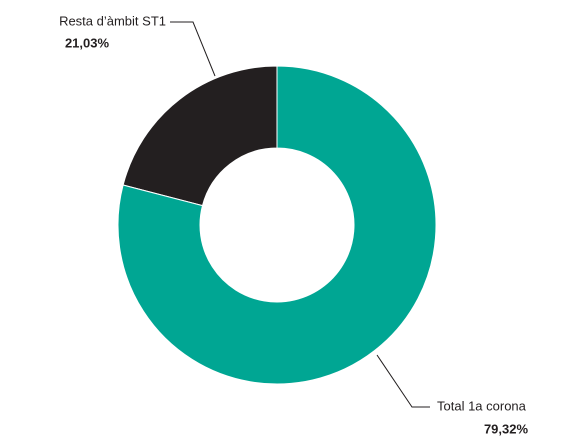 This screenshot has height=439, width=578. What do you see at coordinates (87, 42) in the screenshot?
I see `value-label: 21,03%` at bounding box center [87, 42].